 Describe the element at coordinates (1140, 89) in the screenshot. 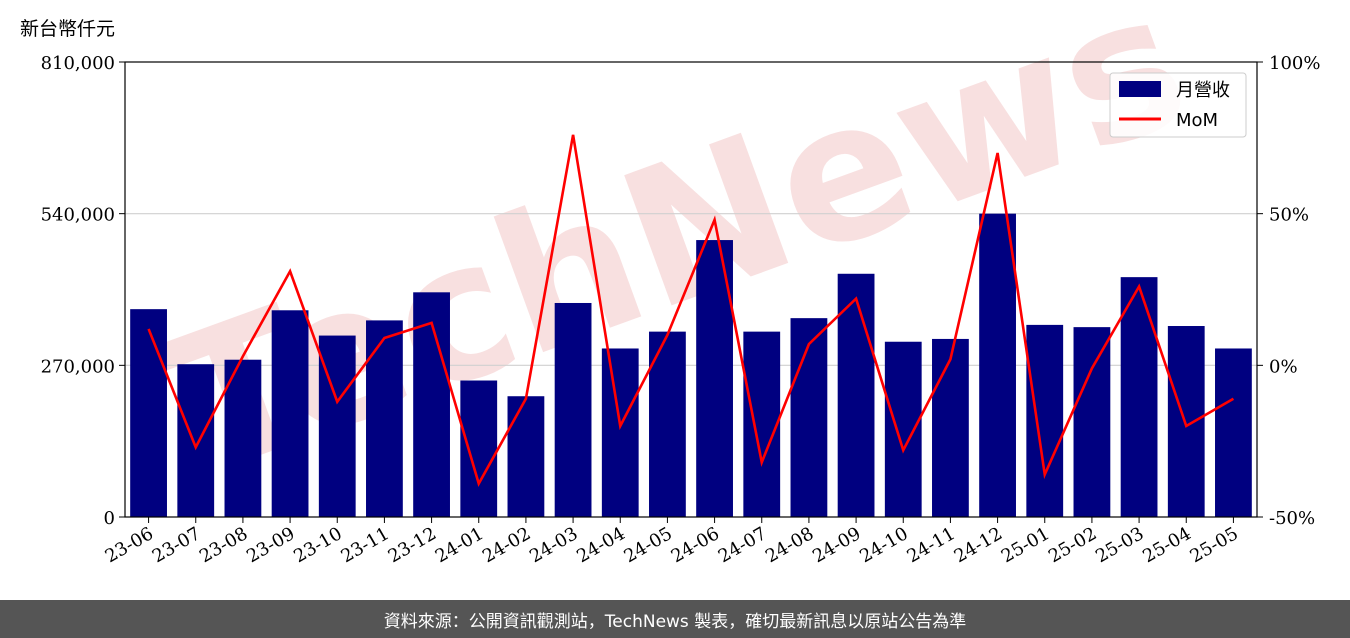

I see `legend-bar-swatch` at that location.